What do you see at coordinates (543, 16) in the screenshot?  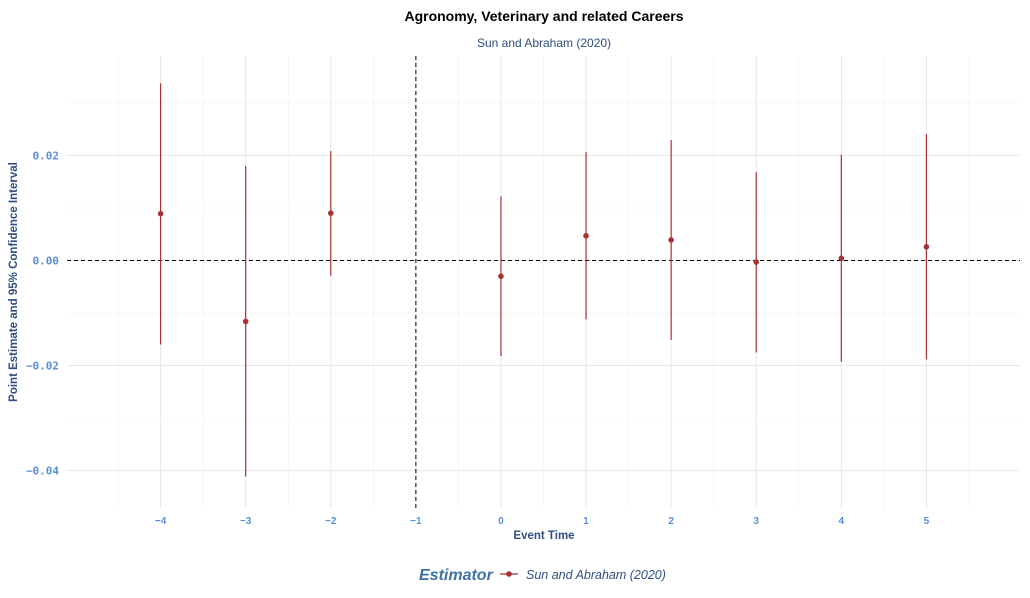 I see `chart-title: Agronomy, Veterinary and related Careers` at bounding box center [543, 16].